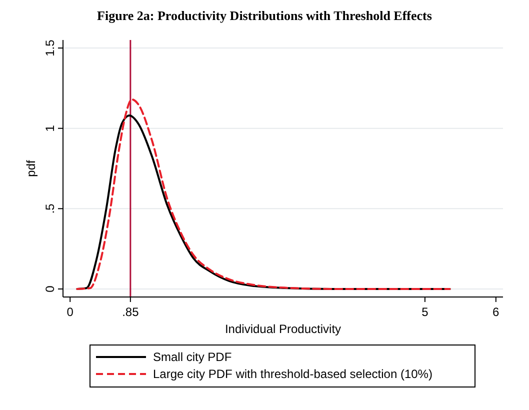 This screenshot has width=529, height=410. Describe the element at coordinates (425, 312) in the screenshot. I see `x-tick-label: 5` at that location.